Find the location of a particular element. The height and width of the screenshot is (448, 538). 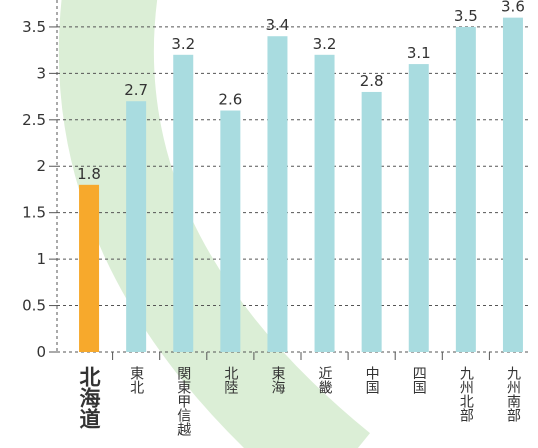

x-tick-label: 九州北部 is located at coordinates (466, 394).